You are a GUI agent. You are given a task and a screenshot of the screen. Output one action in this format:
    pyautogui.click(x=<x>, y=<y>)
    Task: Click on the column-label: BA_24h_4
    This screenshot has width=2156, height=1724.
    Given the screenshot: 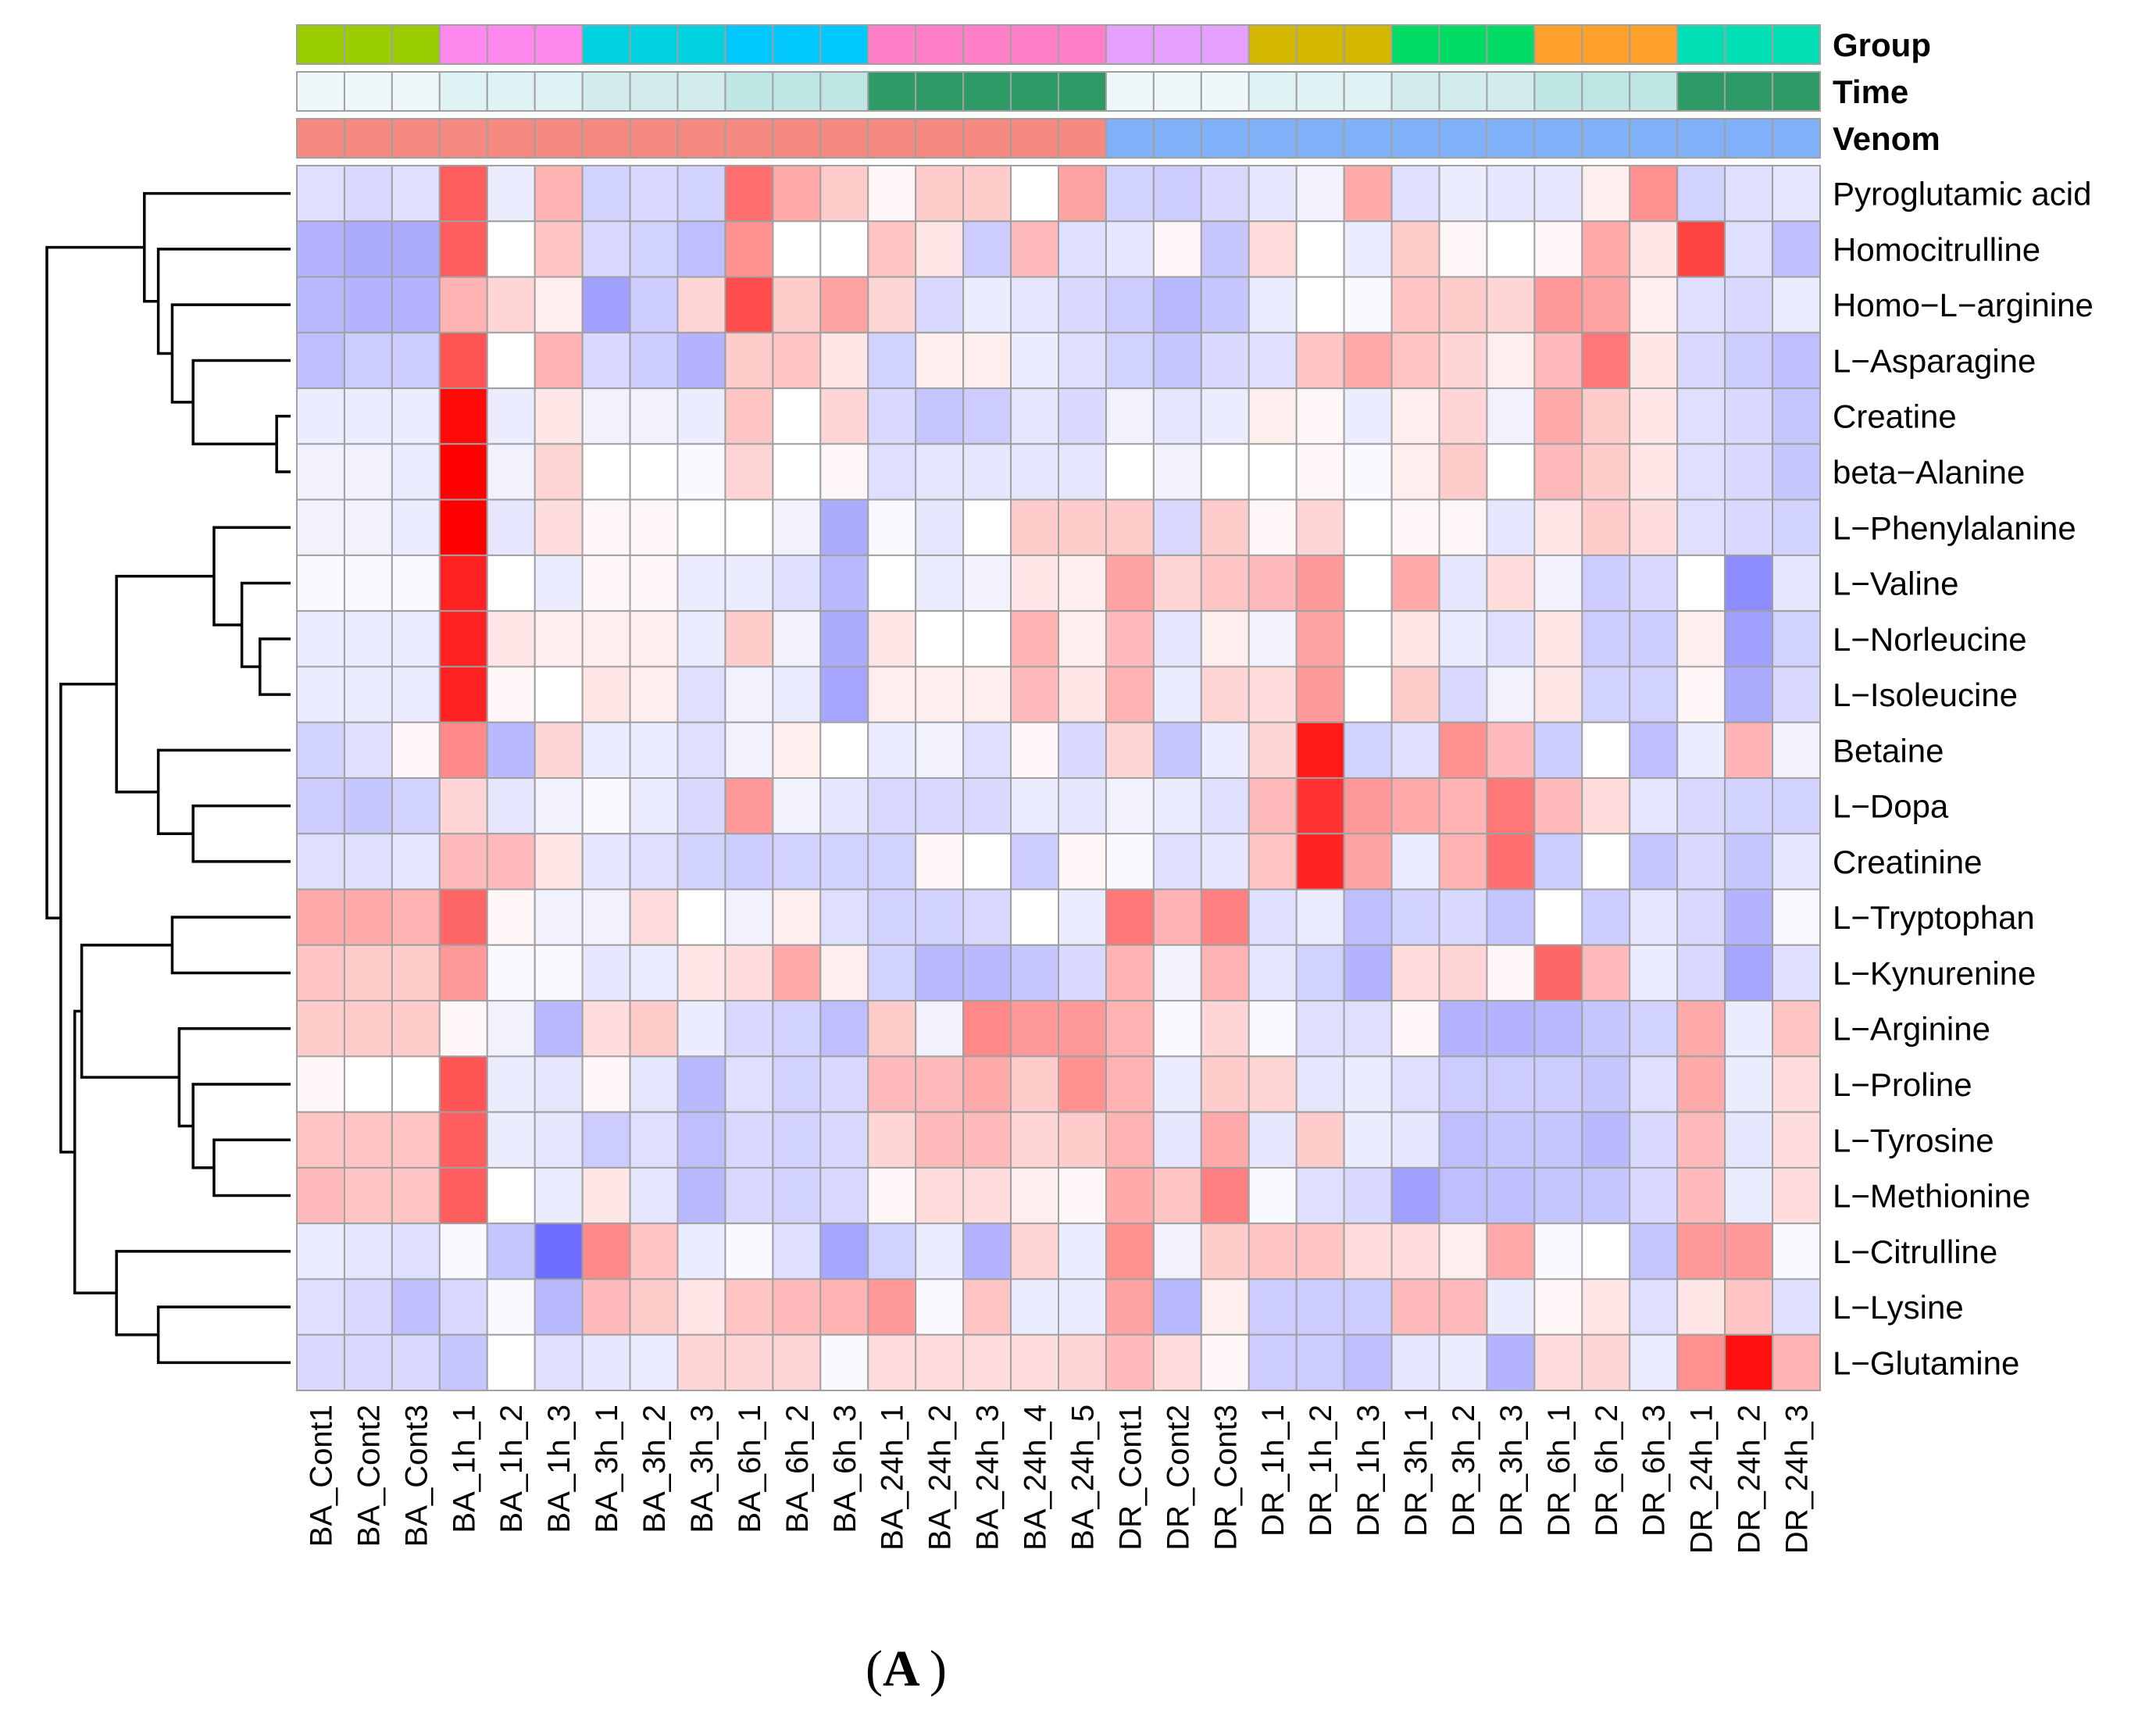 What is the action you would take?
    pyautogui.click(x=1036, y=1478)
    